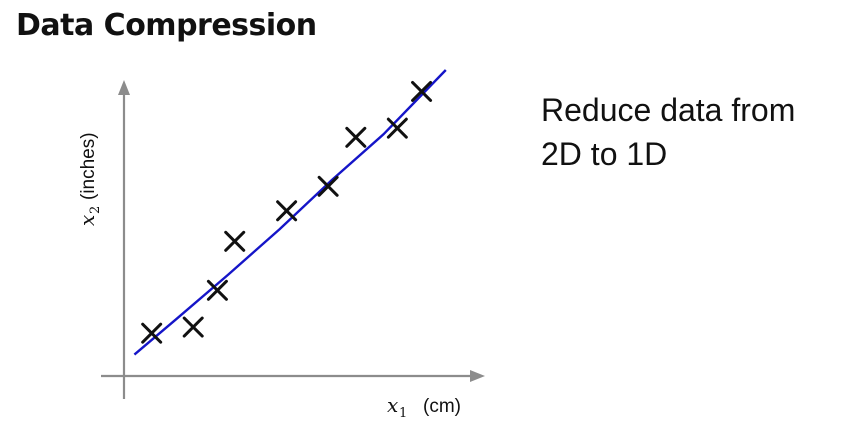 This screenshot has height=426, width=857. What do you see at coordinates (166, 25) in the screenshot?
I see `page-title: Data Compression` at bounding box center [166, 25].